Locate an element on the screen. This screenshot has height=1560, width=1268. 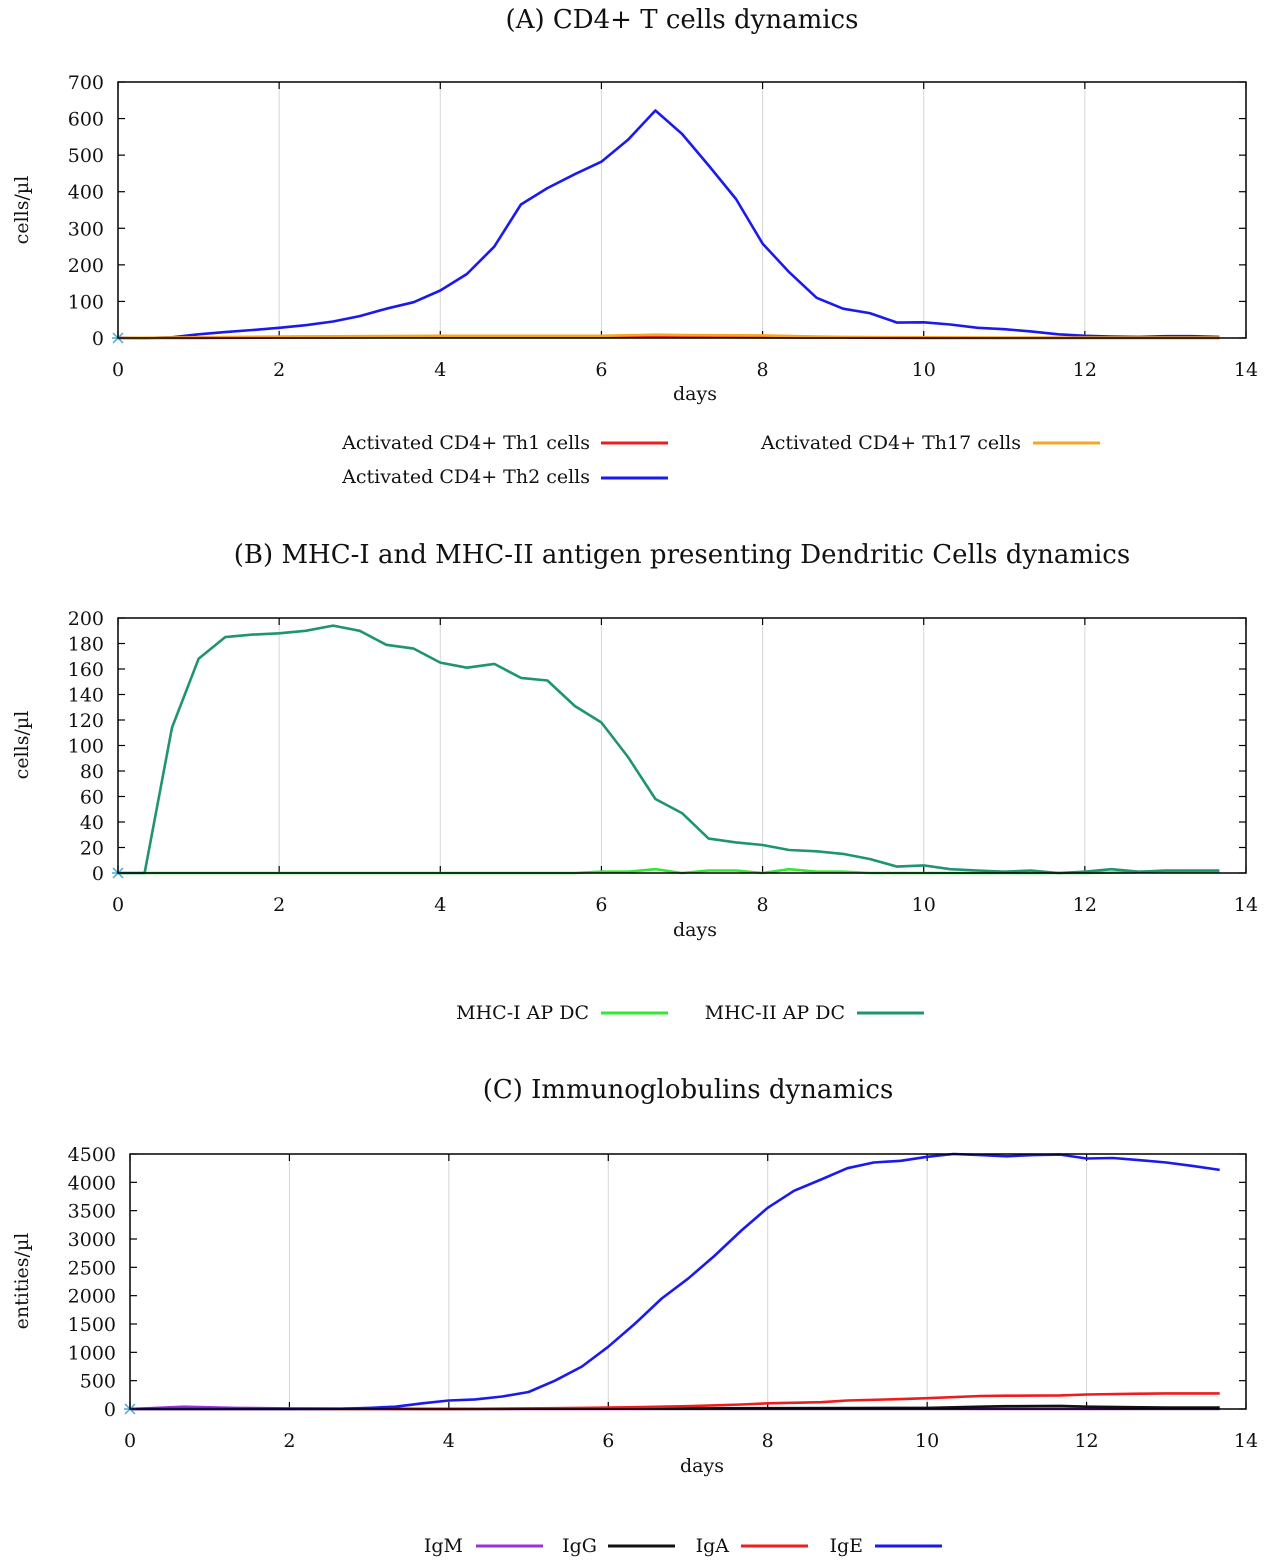
legend-label-iga: IgA is located at coordinates (713, 1546).